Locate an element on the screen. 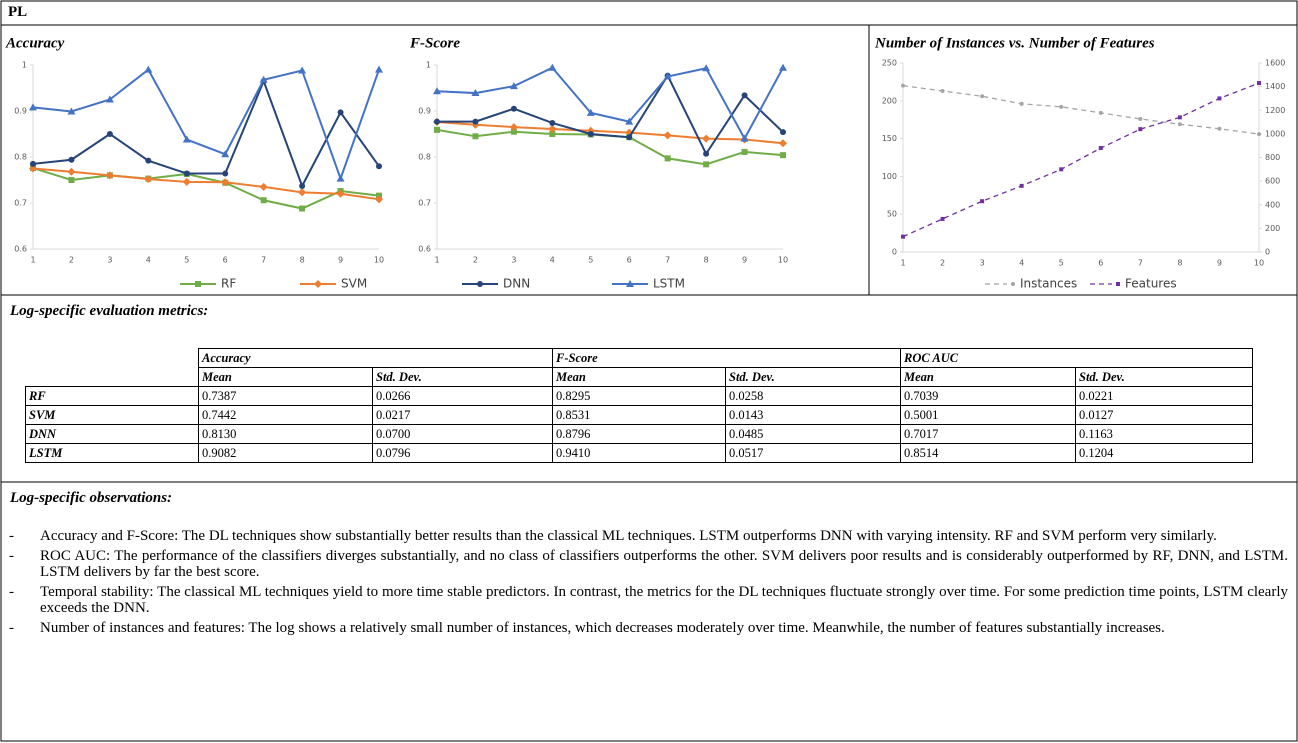 Image resolution: width=1298 pixels, height=743 pixels. x-tick-label: 4 is located at coordinates (148, 260).